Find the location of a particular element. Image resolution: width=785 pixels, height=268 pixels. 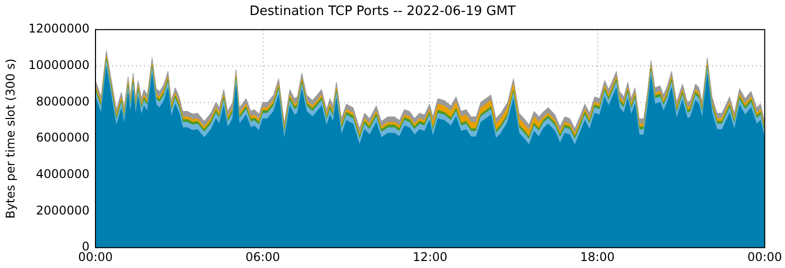

y-tick-label: 2000000 is located at coordinates (63, 210).